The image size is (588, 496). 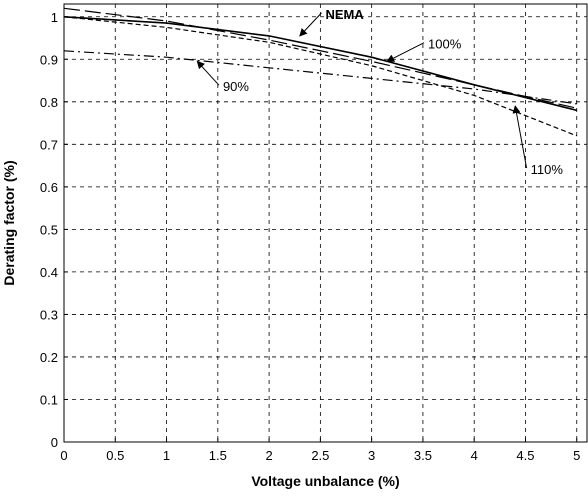 What do you see at coordinates (115, 455) in the screenshot?
I see `x-tick-label: 0.5` at bounding box center [115, 455].